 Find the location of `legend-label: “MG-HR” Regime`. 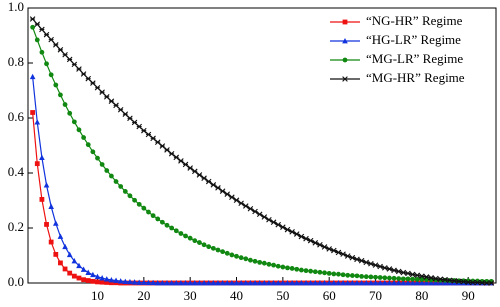

legend-label: “MG-HR” Regime is located at coordinates (415, 77).